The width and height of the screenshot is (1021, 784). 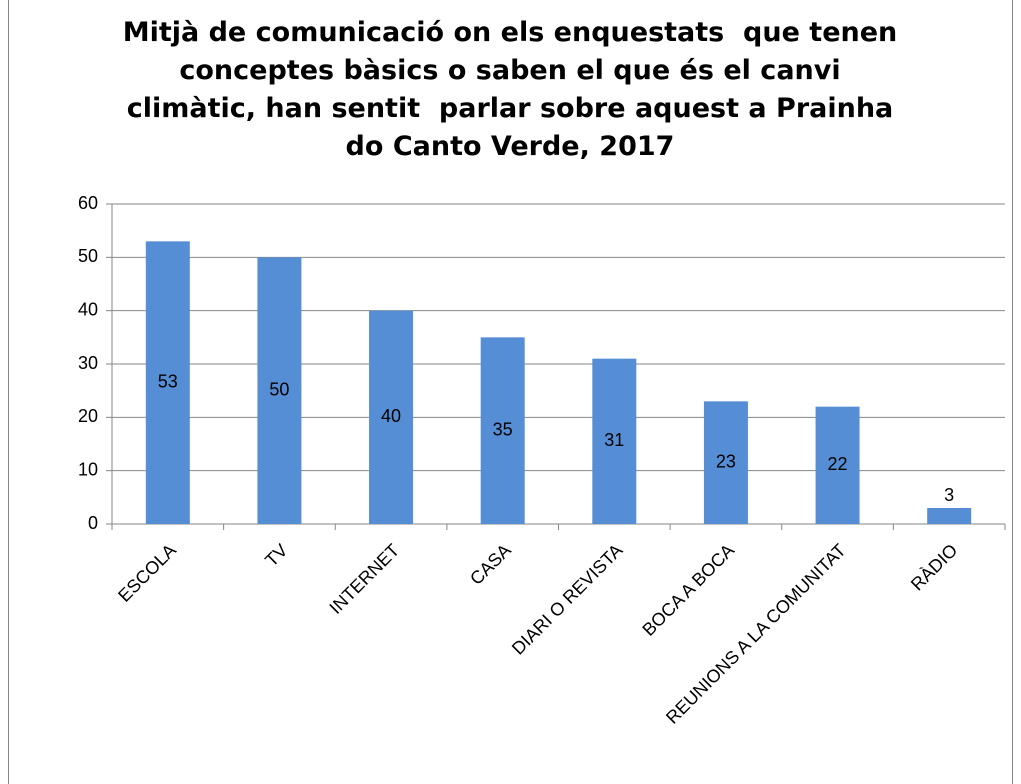 What do you see at coordinates (88, 203) in the screenshot?
I see `y-tick-label: 60` at bounding box center [88, 203].